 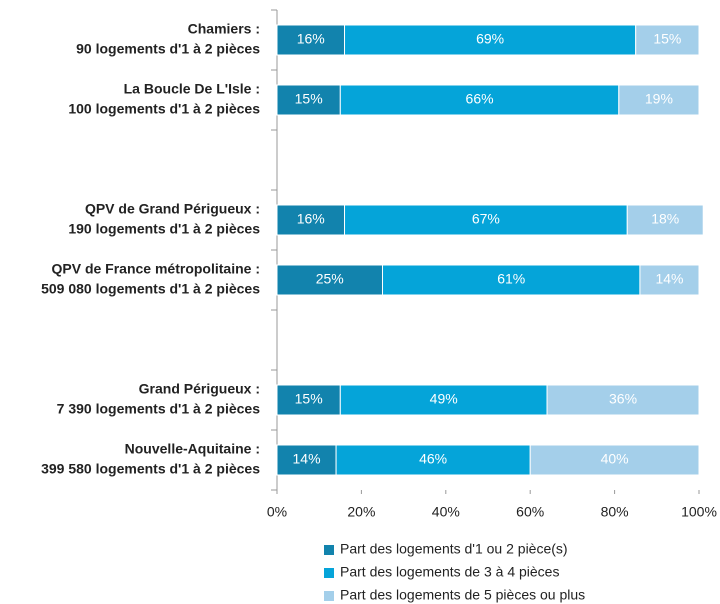 I want to click on x-tick-label: 80%, so click(x=615, y=512).